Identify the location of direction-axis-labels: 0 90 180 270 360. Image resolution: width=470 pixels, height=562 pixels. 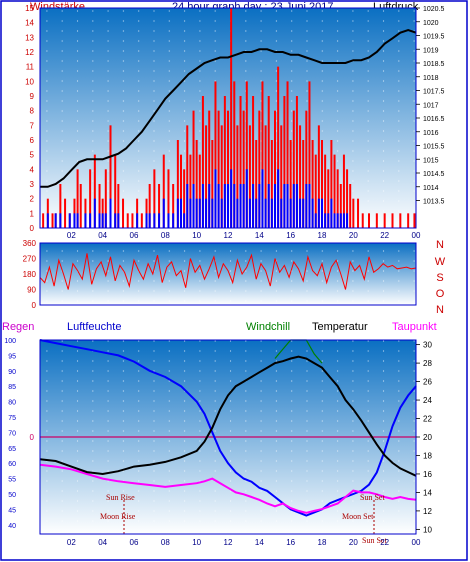
(30, 274).